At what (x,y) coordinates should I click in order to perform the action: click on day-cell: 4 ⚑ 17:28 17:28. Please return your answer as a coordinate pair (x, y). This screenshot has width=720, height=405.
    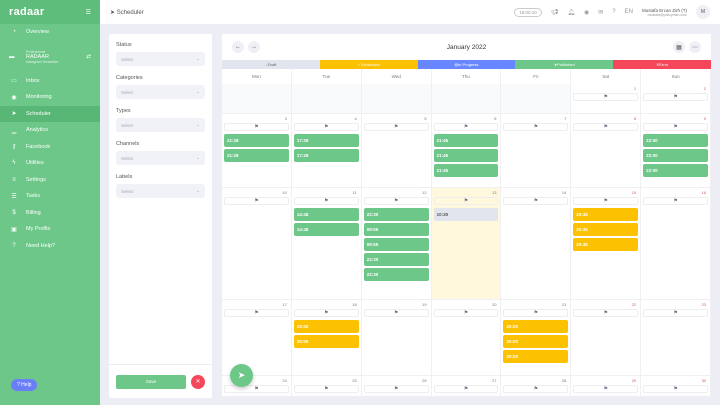
    Looking at the image, I should click on (327, 150).